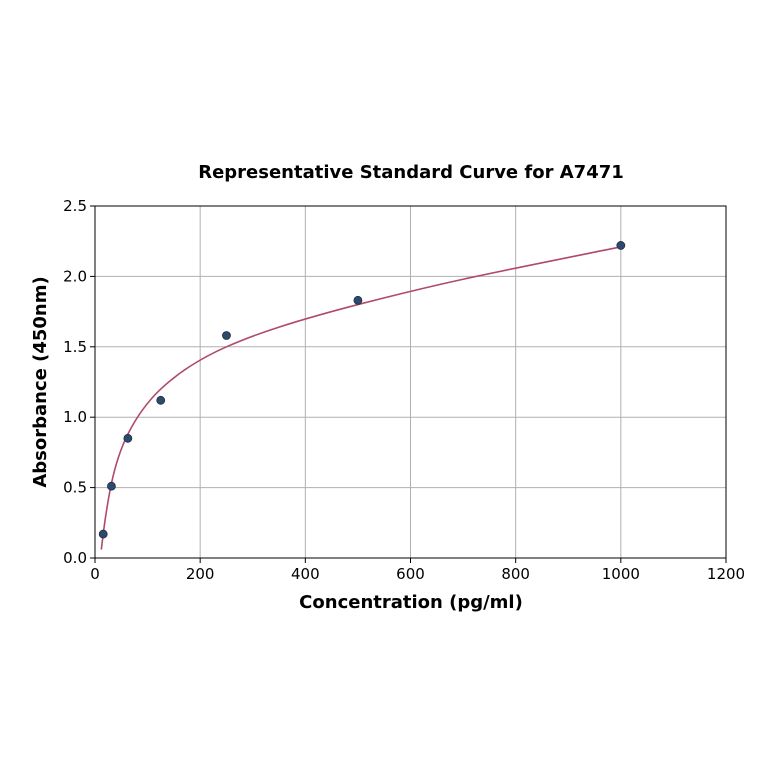 This screenshot has height=764, width=764. What do you see at coordinates (75, 417) in the screenshot?
I see `y-tick-label: 1.0` at bounding box center [75, 417].